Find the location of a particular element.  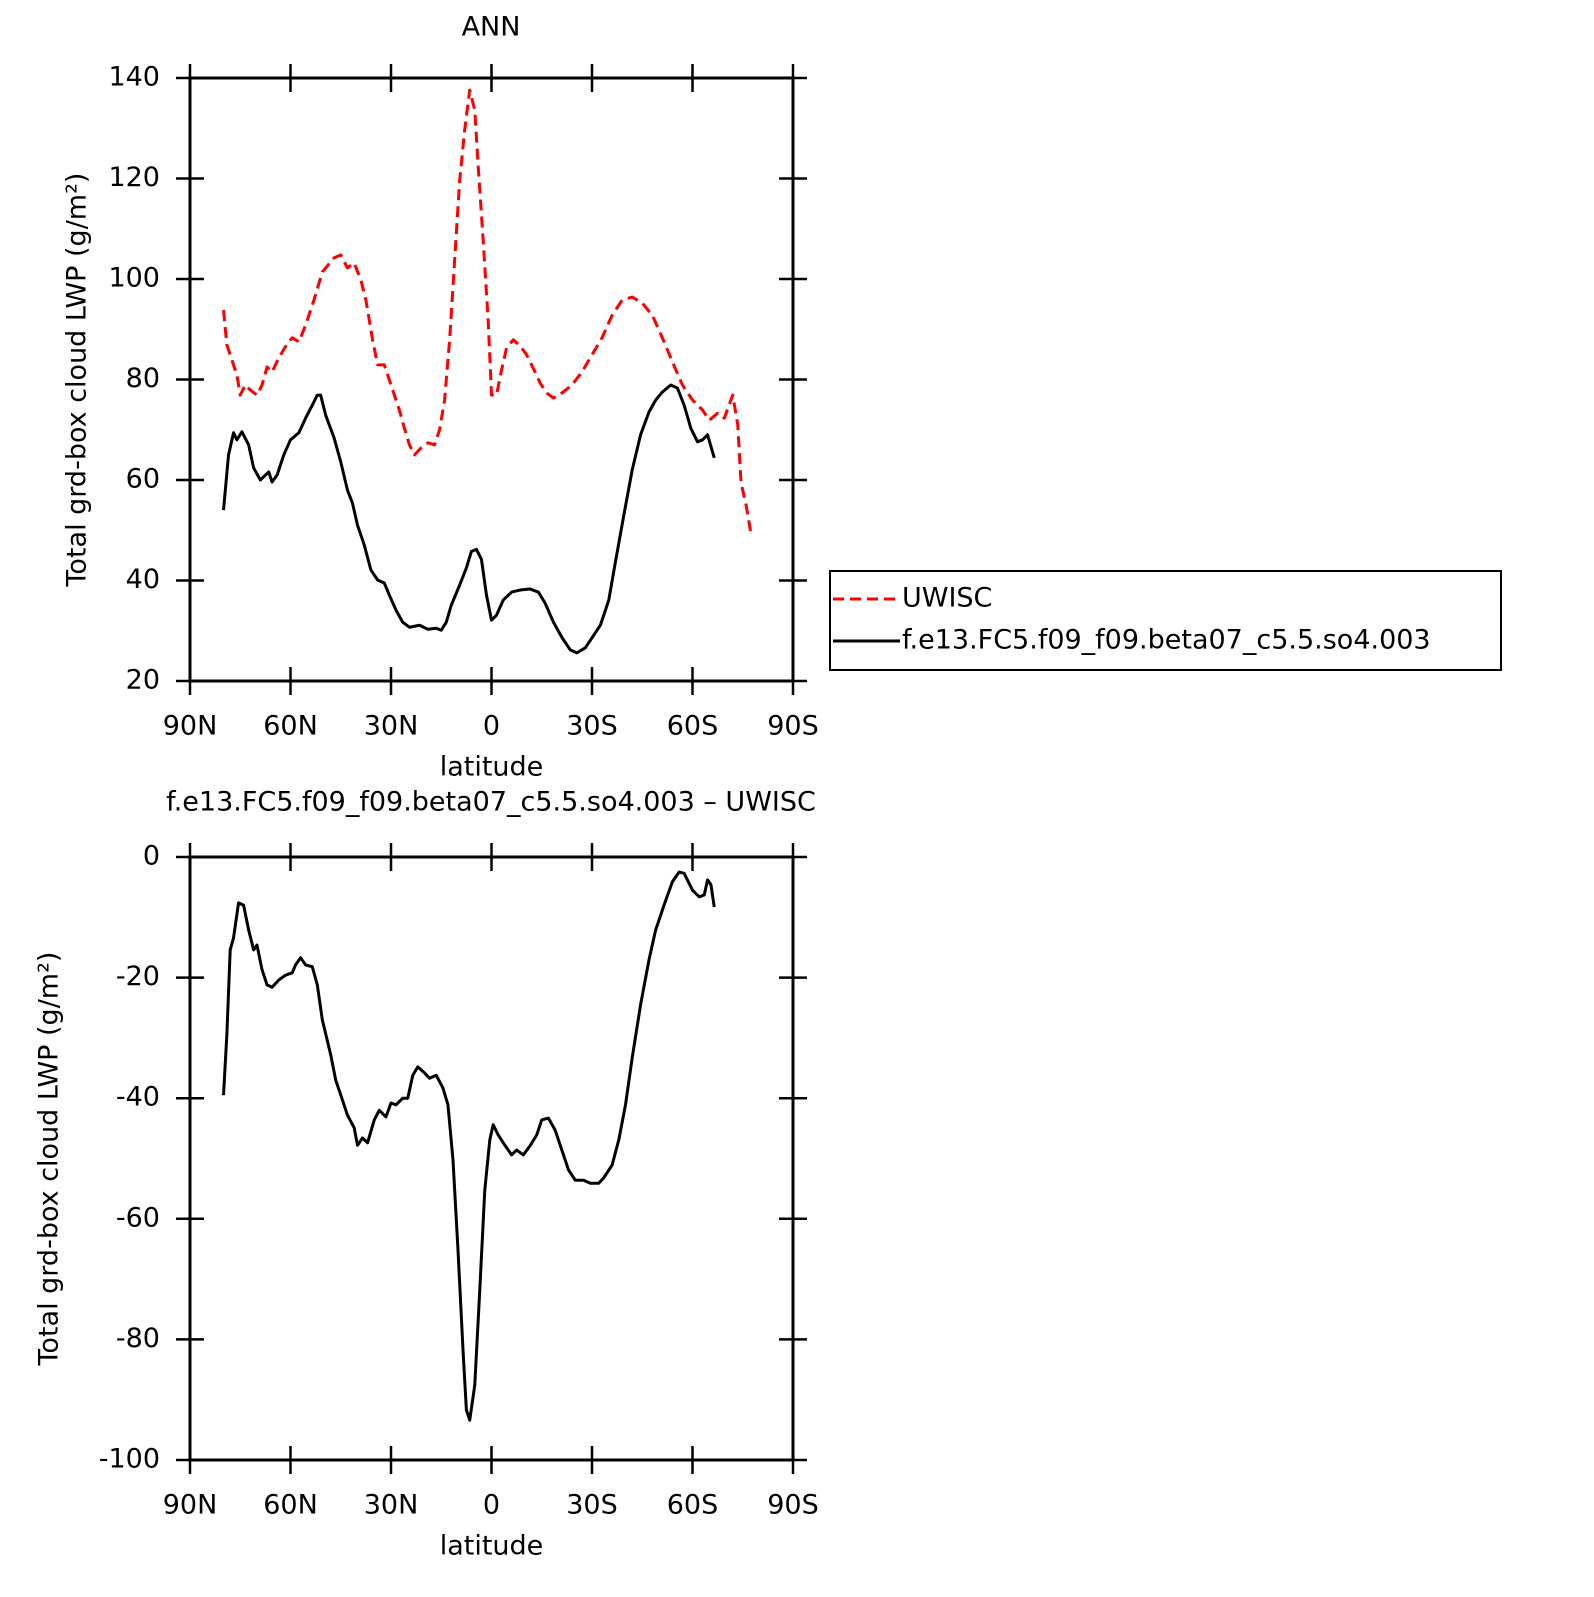

y-tick-label: -100 is located at coordinates (129, 1459).